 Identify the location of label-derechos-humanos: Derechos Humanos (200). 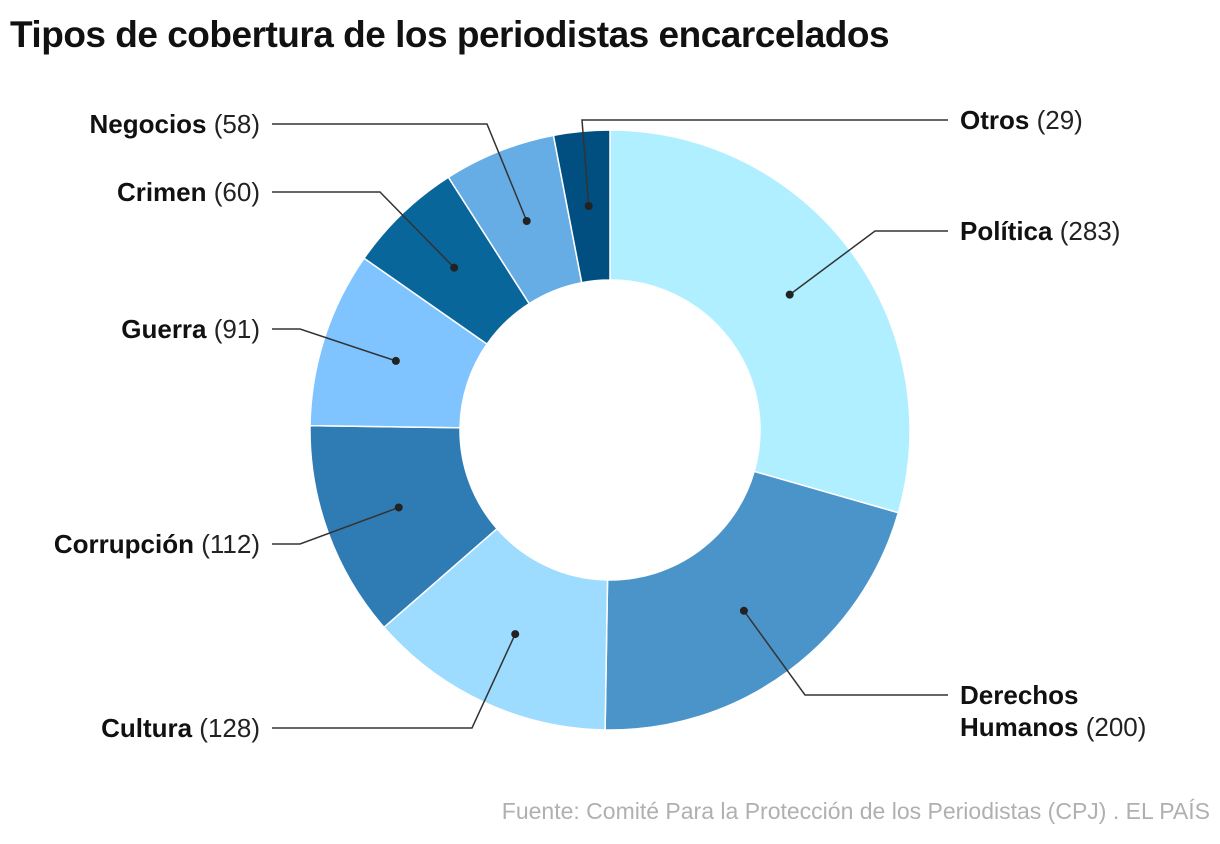
(1053, 711).